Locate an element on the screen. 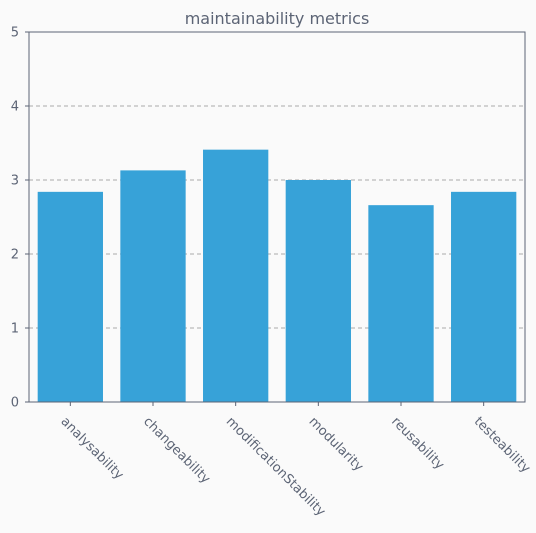  y-tick-label-3: 3 is located at coordinates (15, 181).